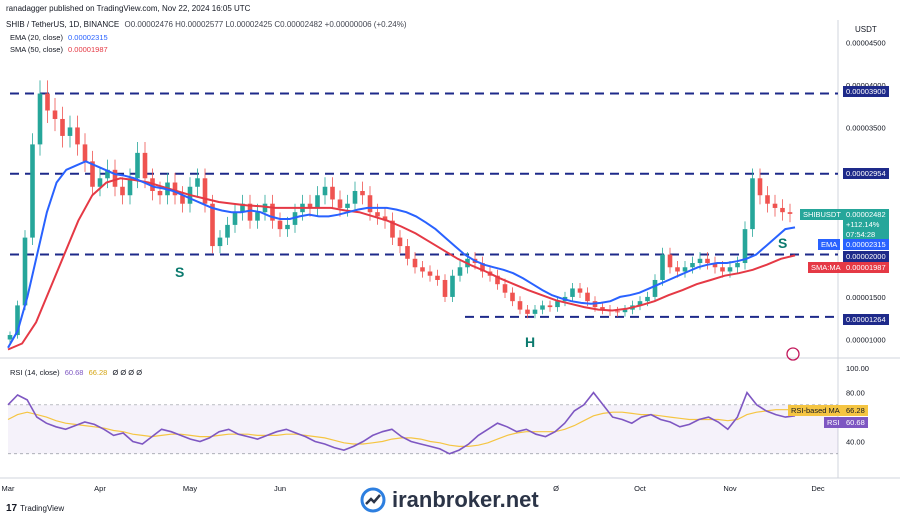 The height and width of the screenshot is (520, 900). What do you see at coordinates (42, 508) in the screenshot?
I see `tradingview-brand-label: TradingView` at bounding box center [42, 508].